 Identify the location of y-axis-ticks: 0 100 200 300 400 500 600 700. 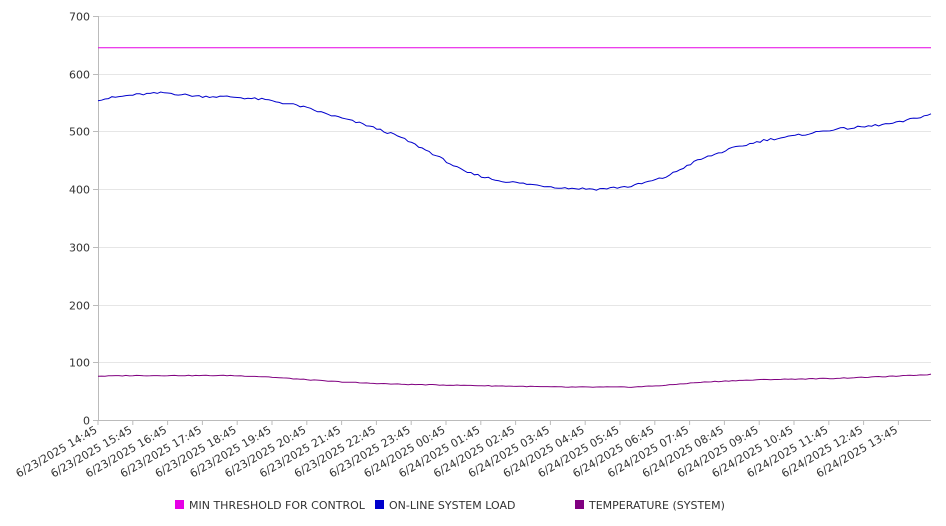
(83, 219).